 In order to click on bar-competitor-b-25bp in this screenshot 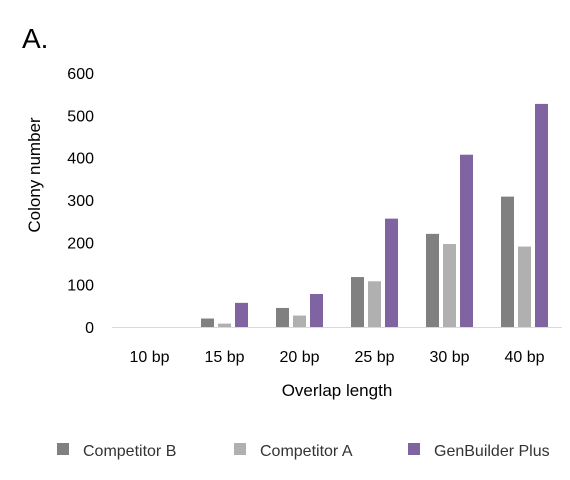, I will do `click(357, 302)`.